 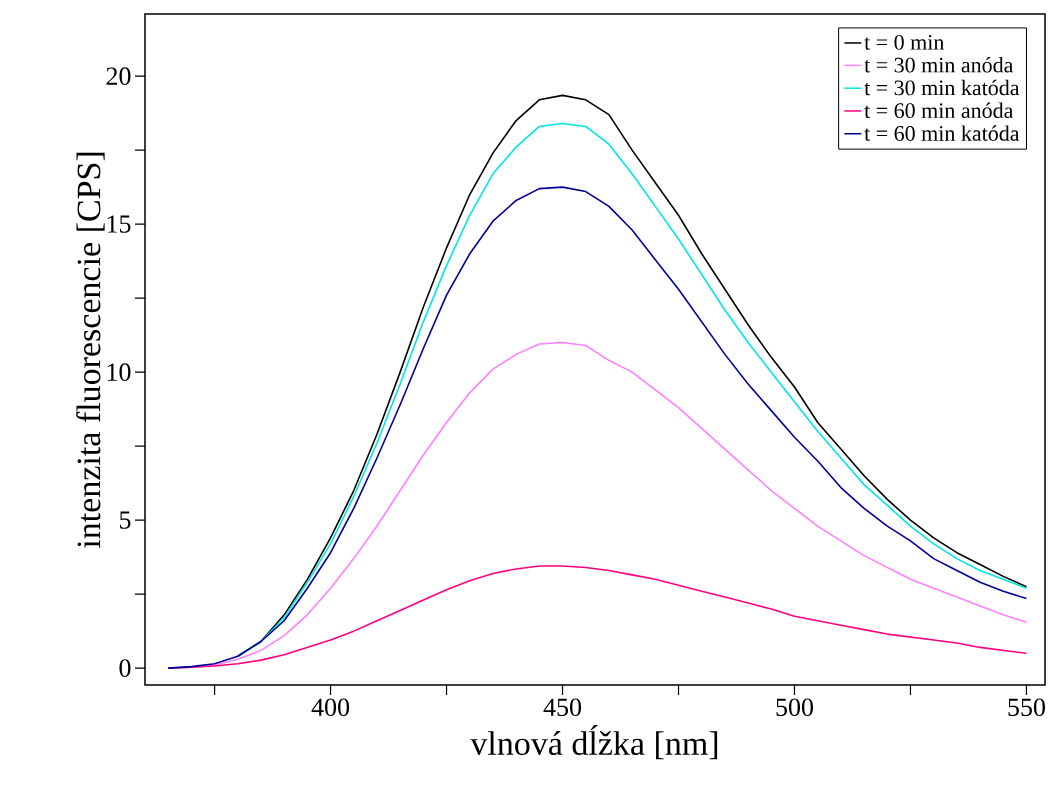 What do you see at coordinates (904, 42) in the screenshot?
I see `legend-label: t = 0 min` at bounding box center [904, 42].